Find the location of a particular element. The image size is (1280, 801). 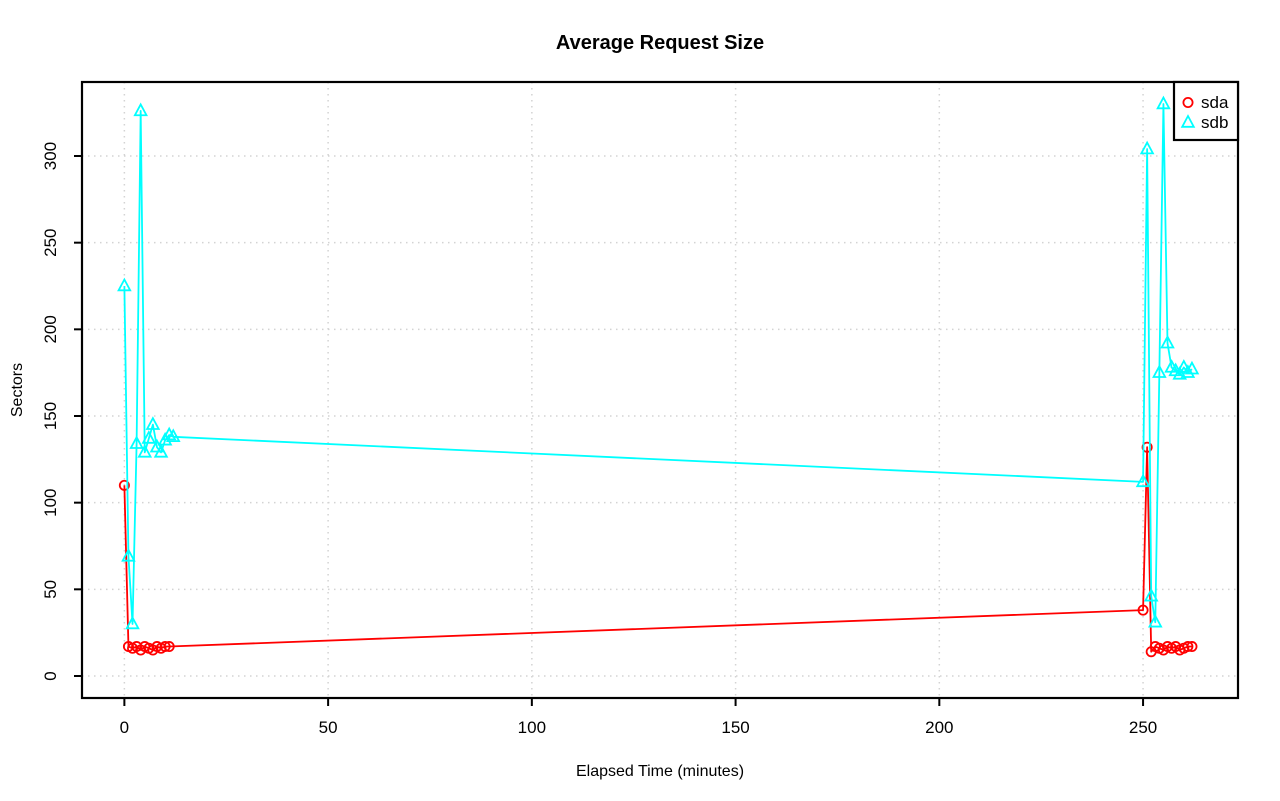

legend-box is located at coordinates (1206, 111).